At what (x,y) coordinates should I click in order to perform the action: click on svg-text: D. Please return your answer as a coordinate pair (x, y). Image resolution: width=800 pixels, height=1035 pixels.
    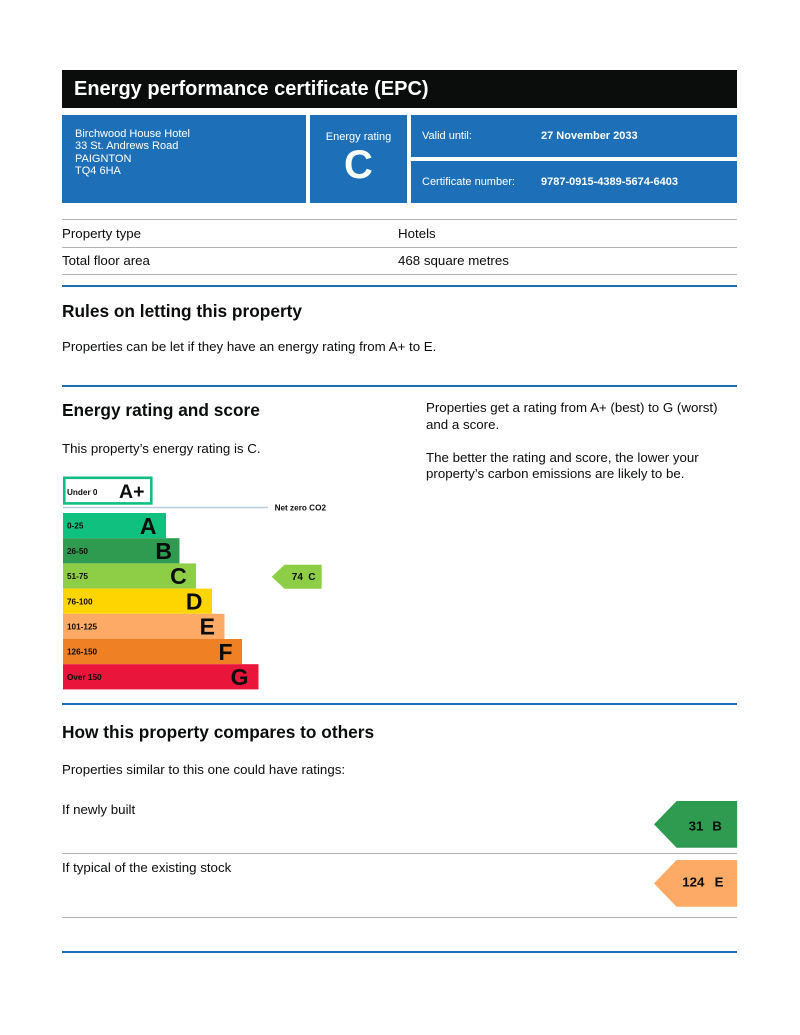
    Looking at the image, I should click on (194, 601).